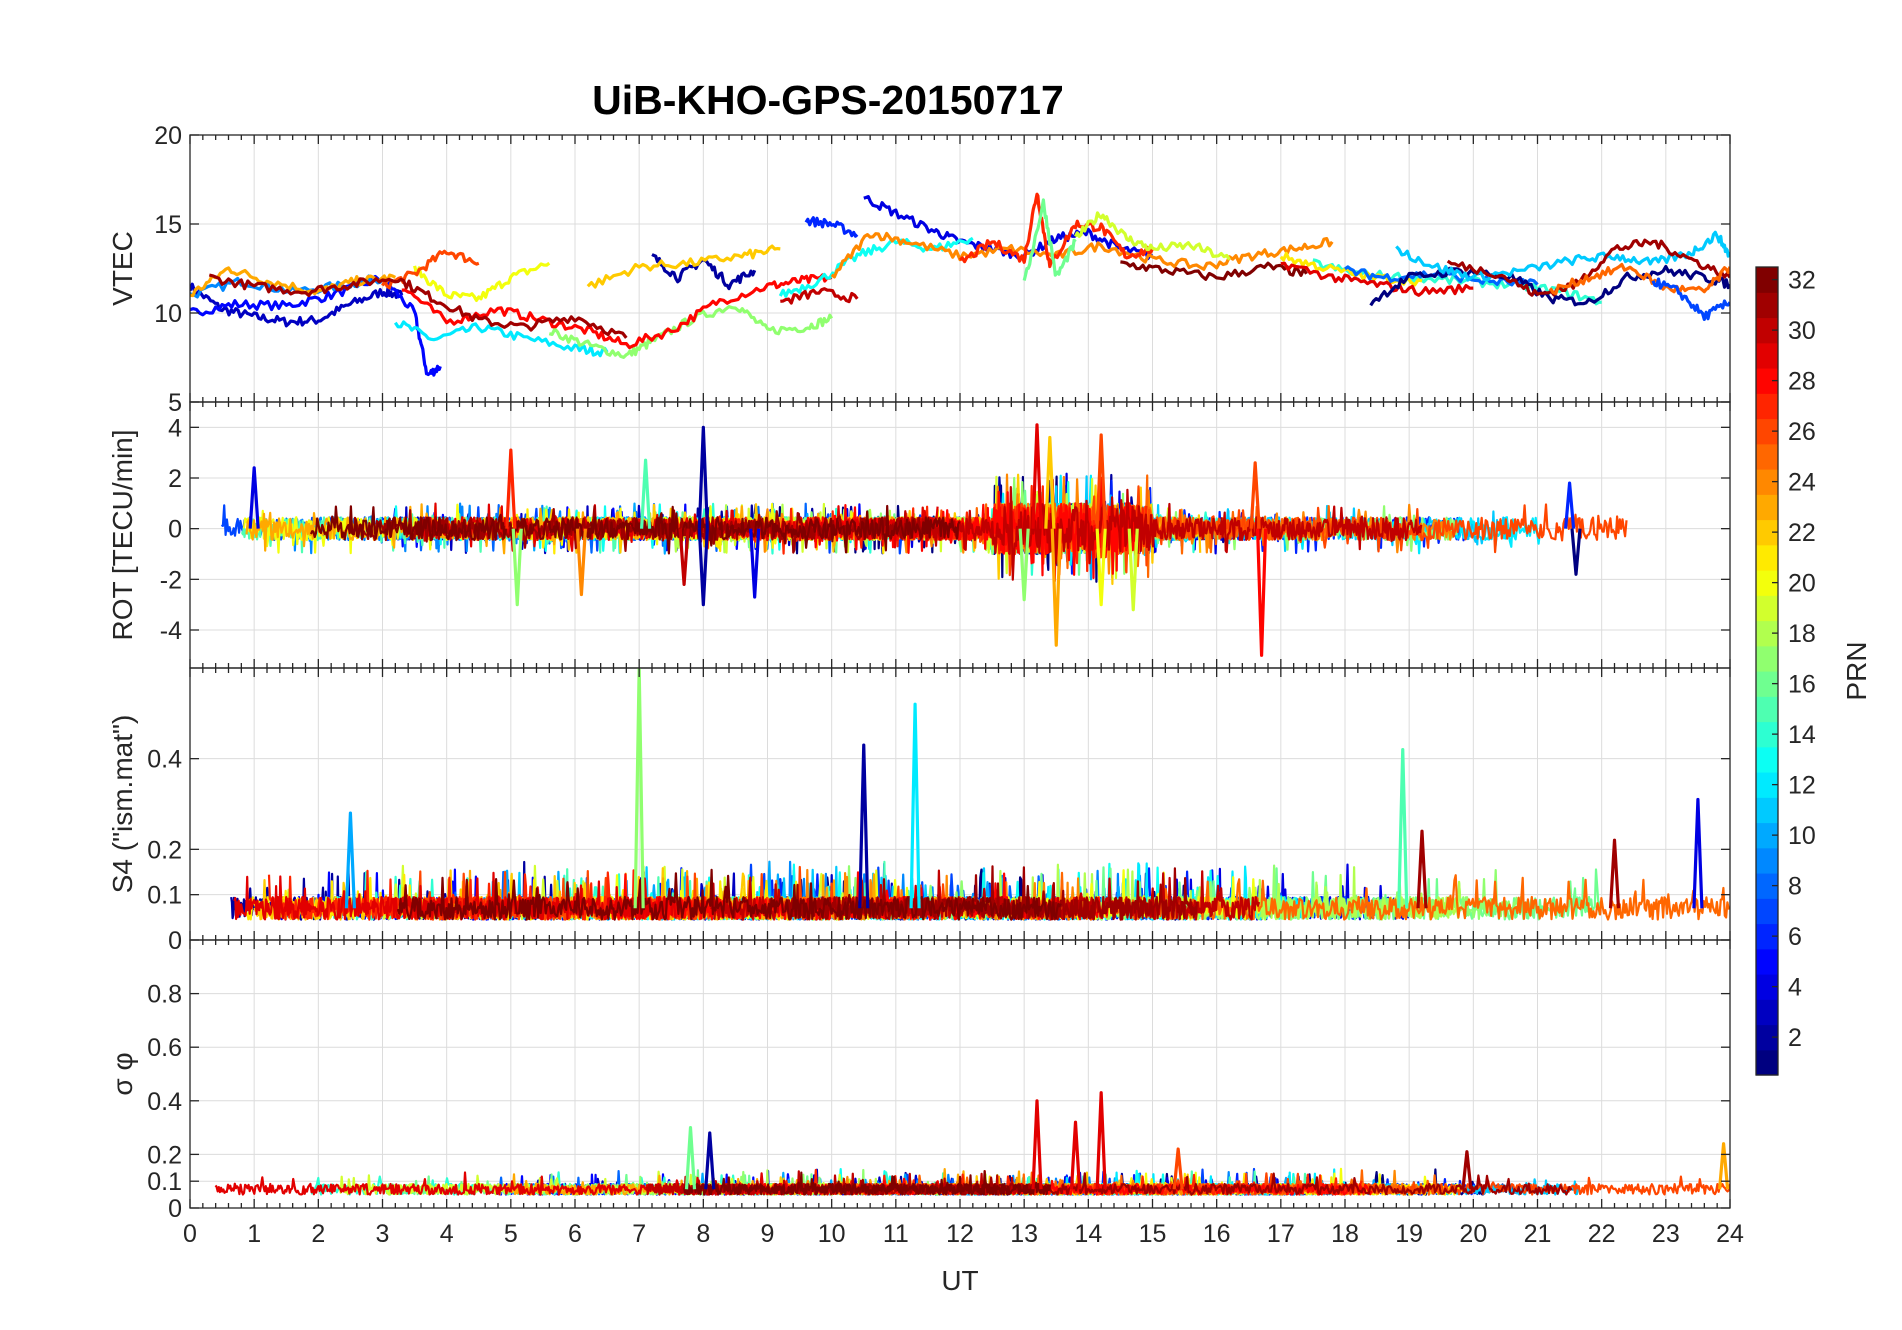 This screenshot has height=1330, width=1902. I want to click on x-tick-label: 1, so click(254, 1234).